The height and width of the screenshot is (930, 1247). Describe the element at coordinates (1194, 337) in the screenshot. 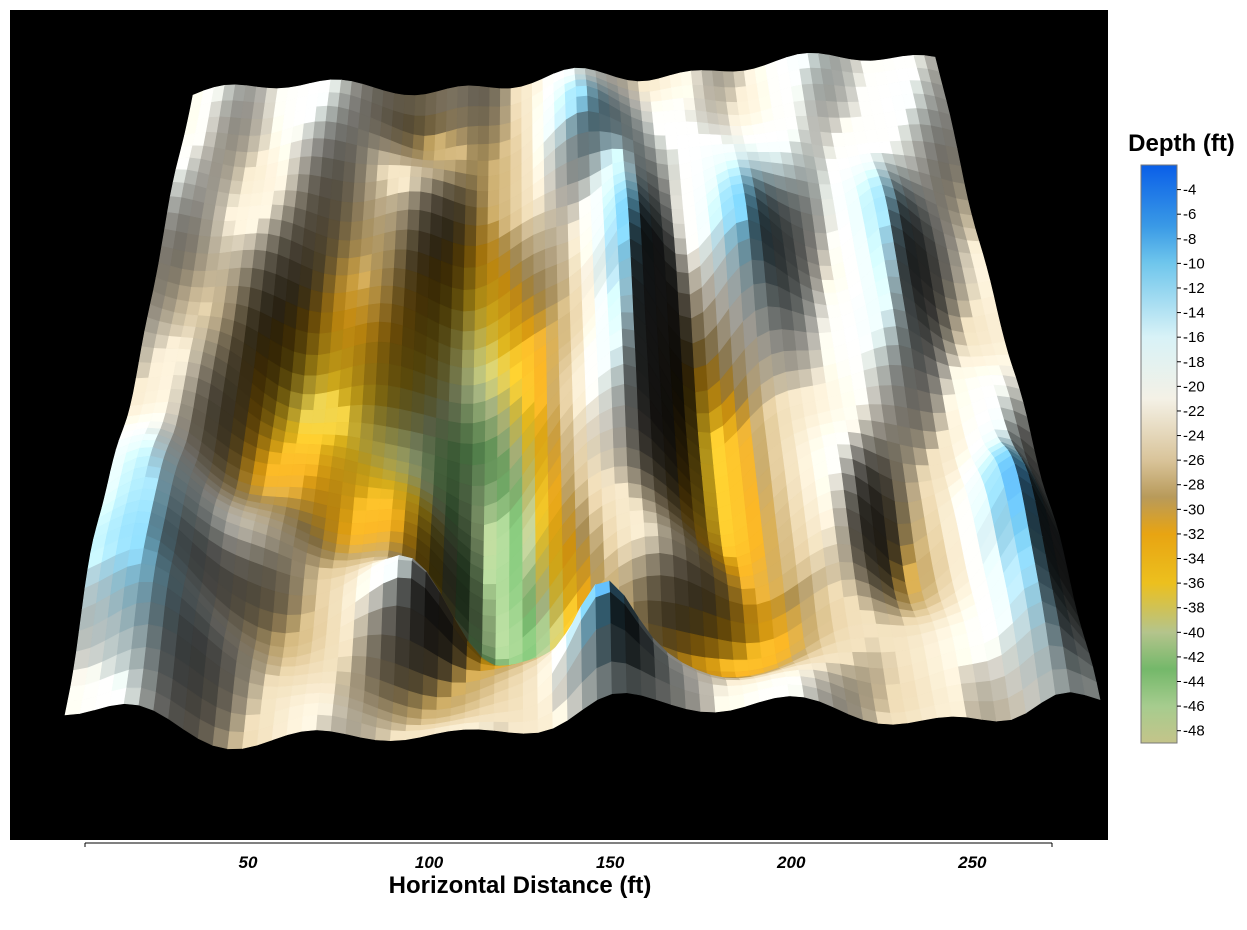

I see `colorbar-tick-label-6: -16` at that location.